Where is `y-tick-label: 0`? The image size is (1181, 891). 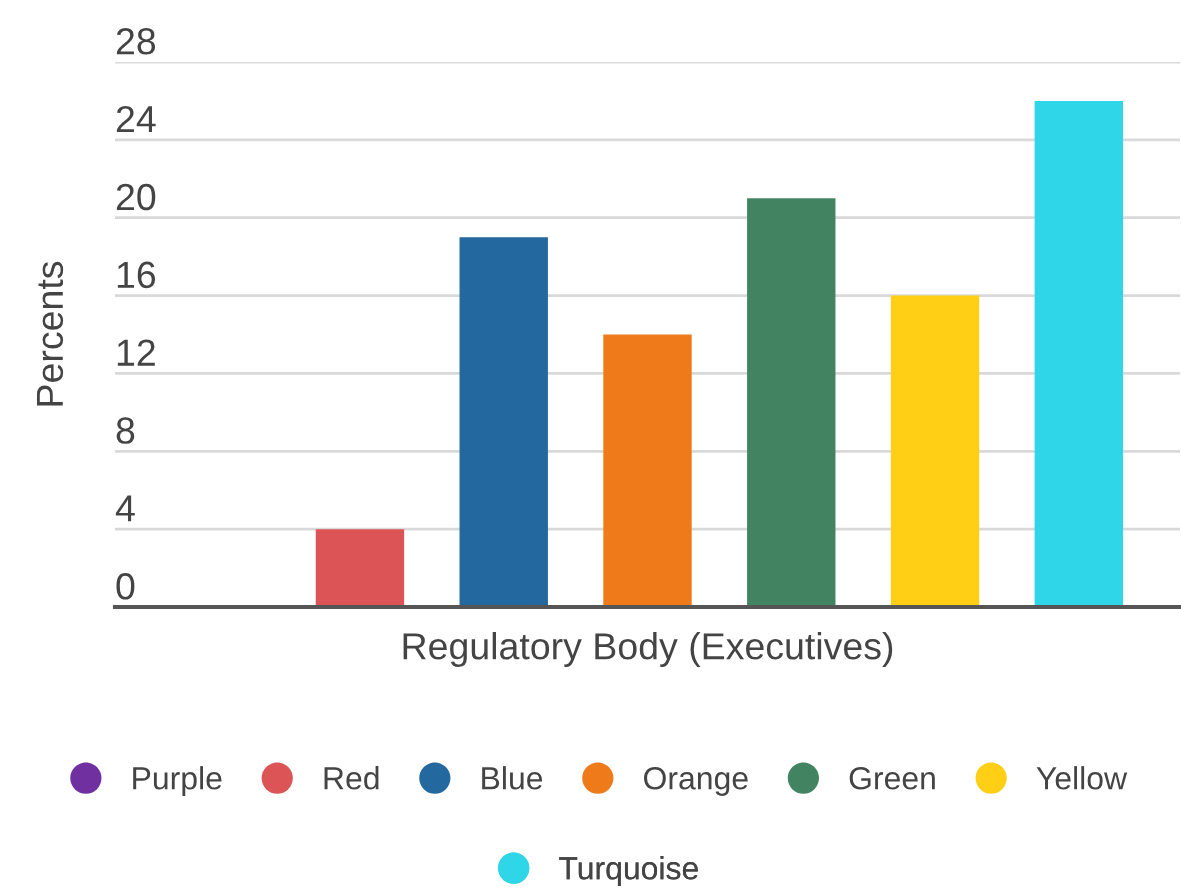 y-tick-label: 0 is located at coordinates (125, 586).